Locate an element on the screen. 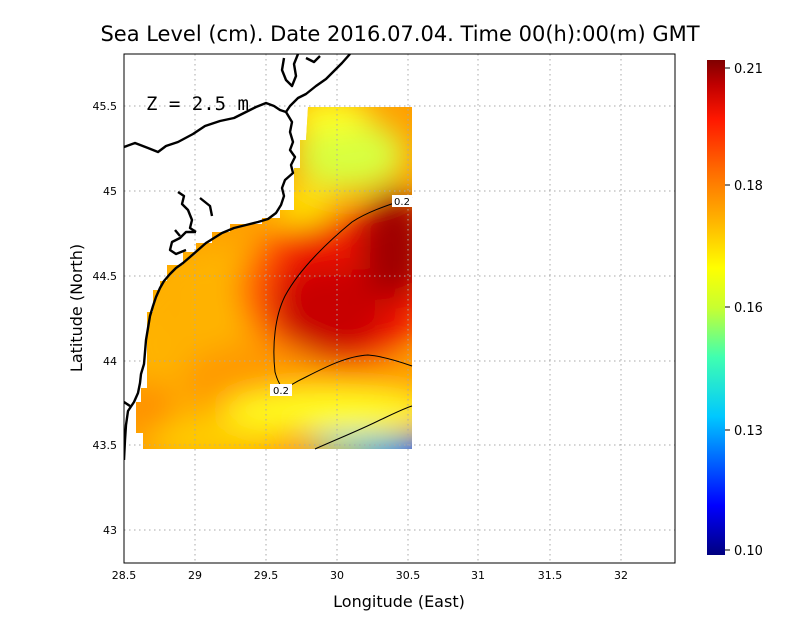 Image resolution: width=800 pixels, height=618 pixels. y-tick-label: 44.5 is located at coordinates (105, 276).